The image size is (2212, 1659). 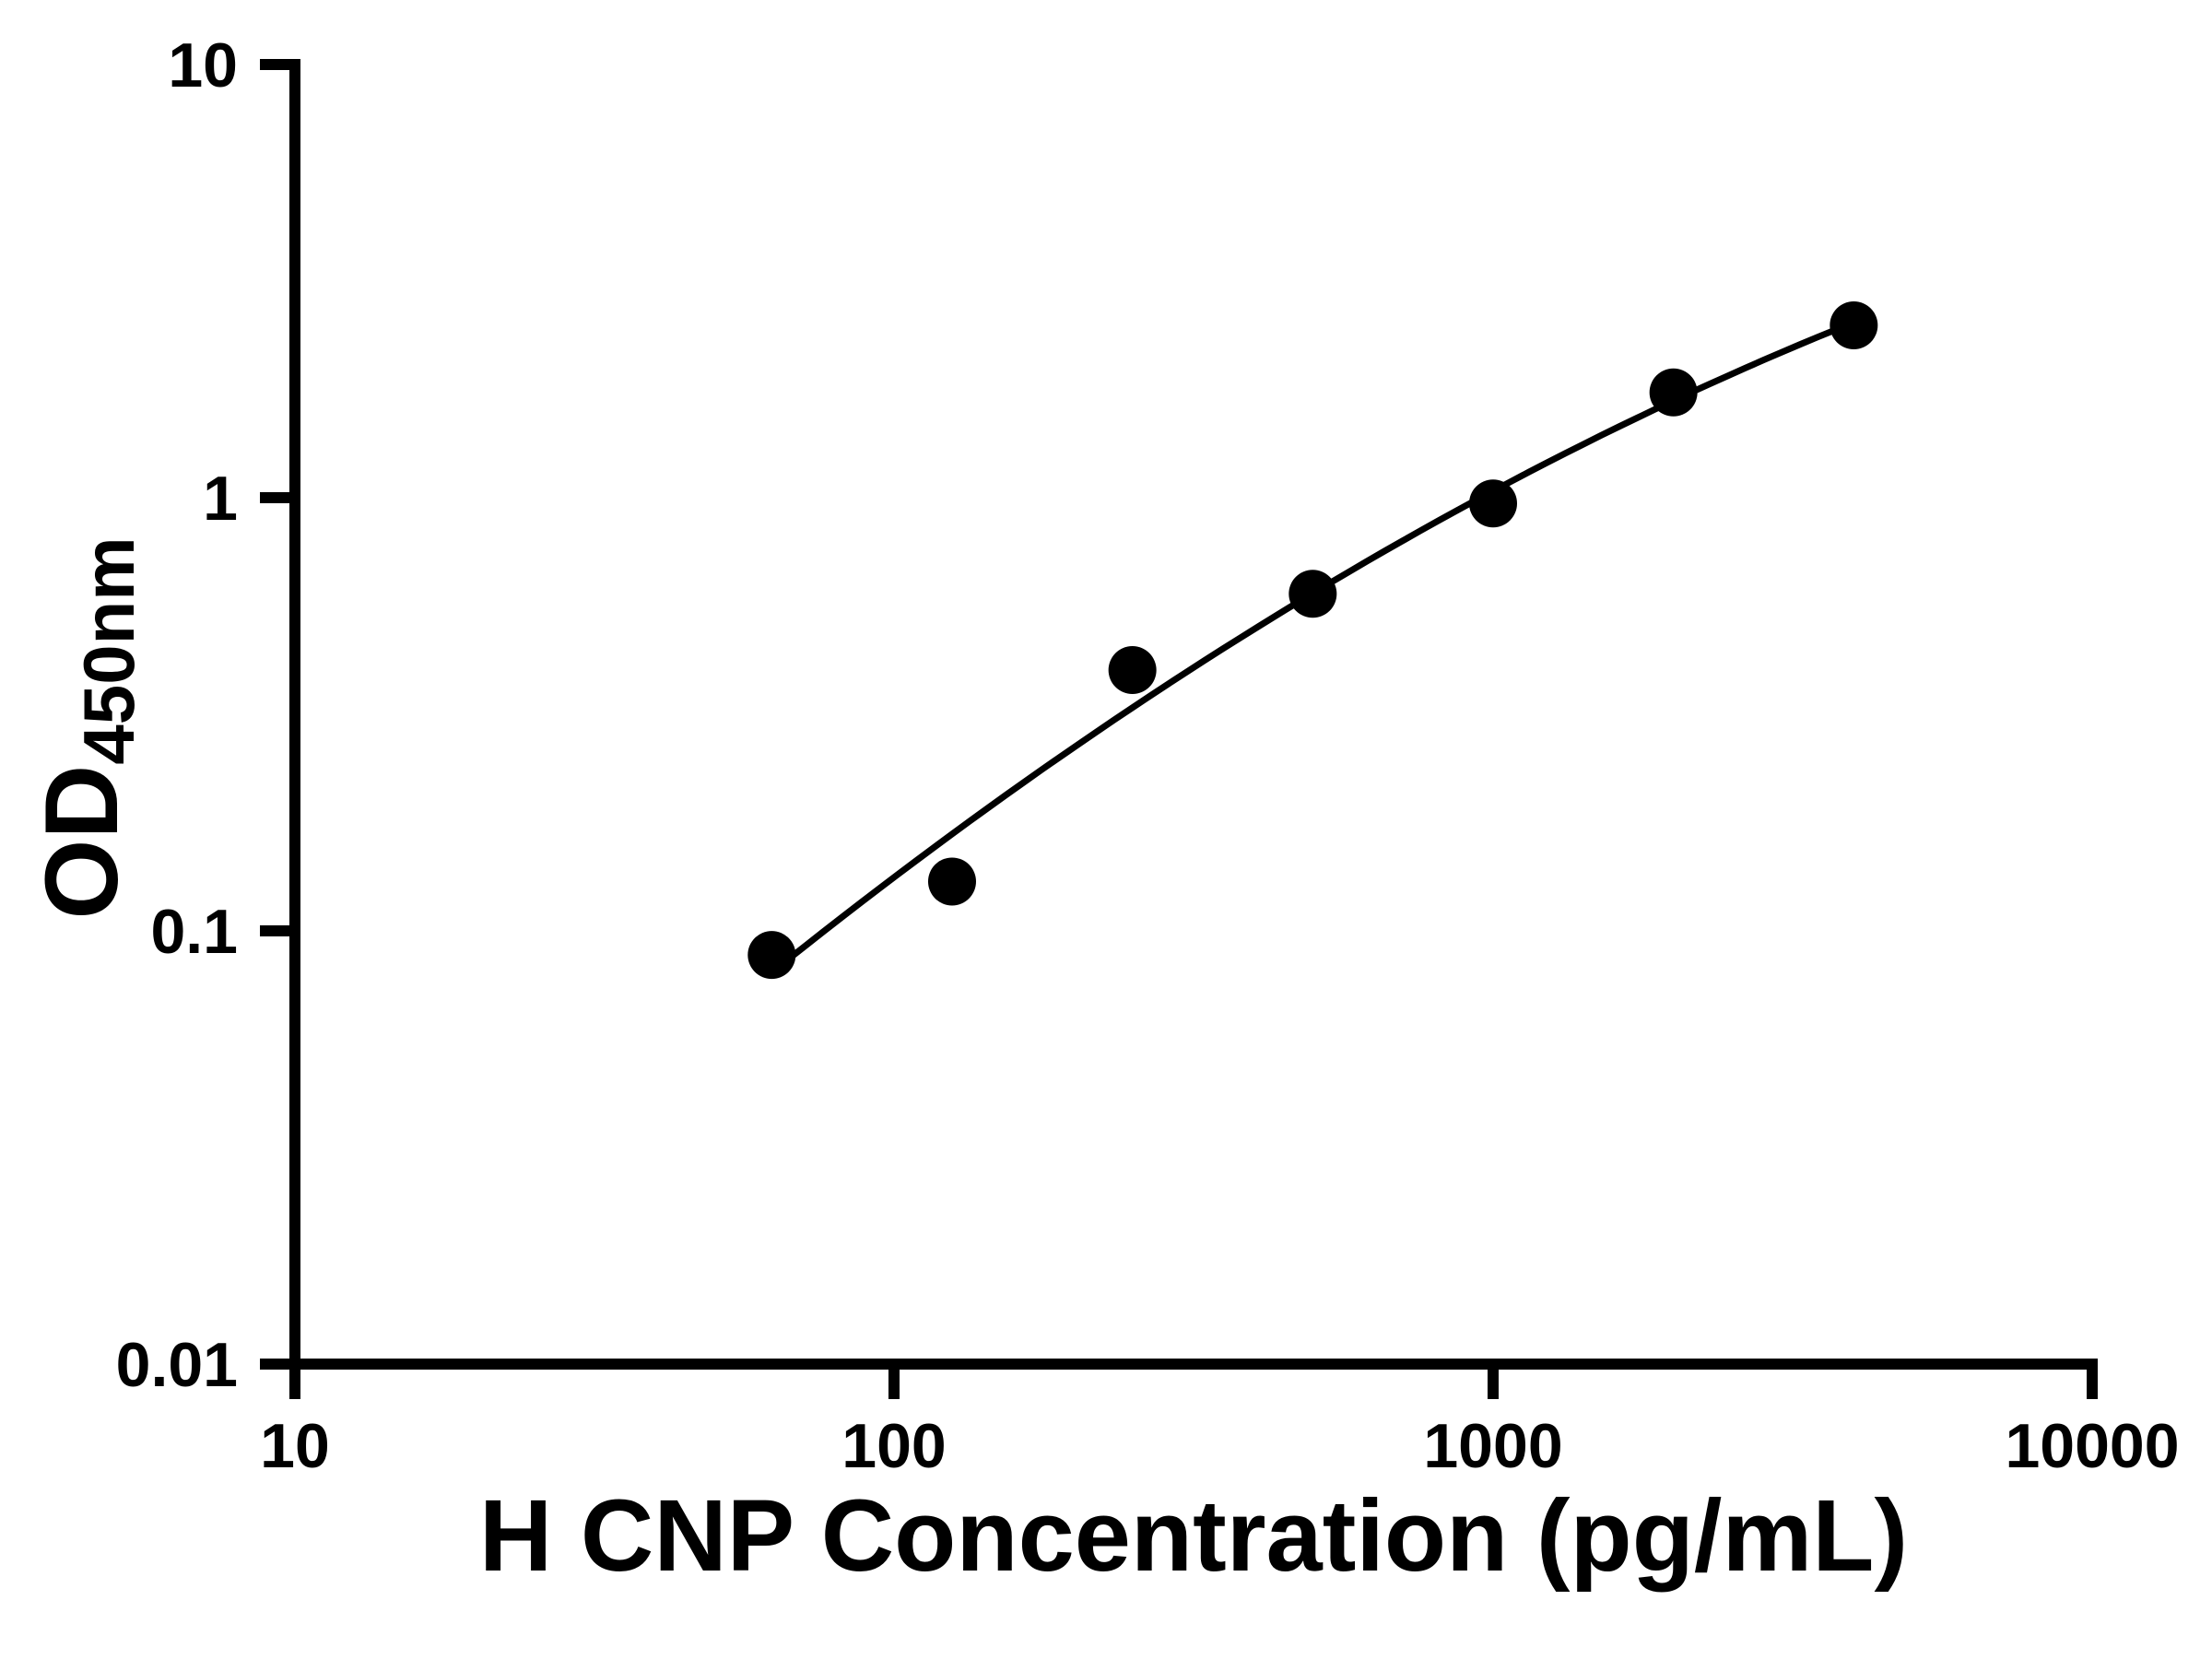 I want to click on y-axis-tick-label: 10, so click(x=203, y=65).